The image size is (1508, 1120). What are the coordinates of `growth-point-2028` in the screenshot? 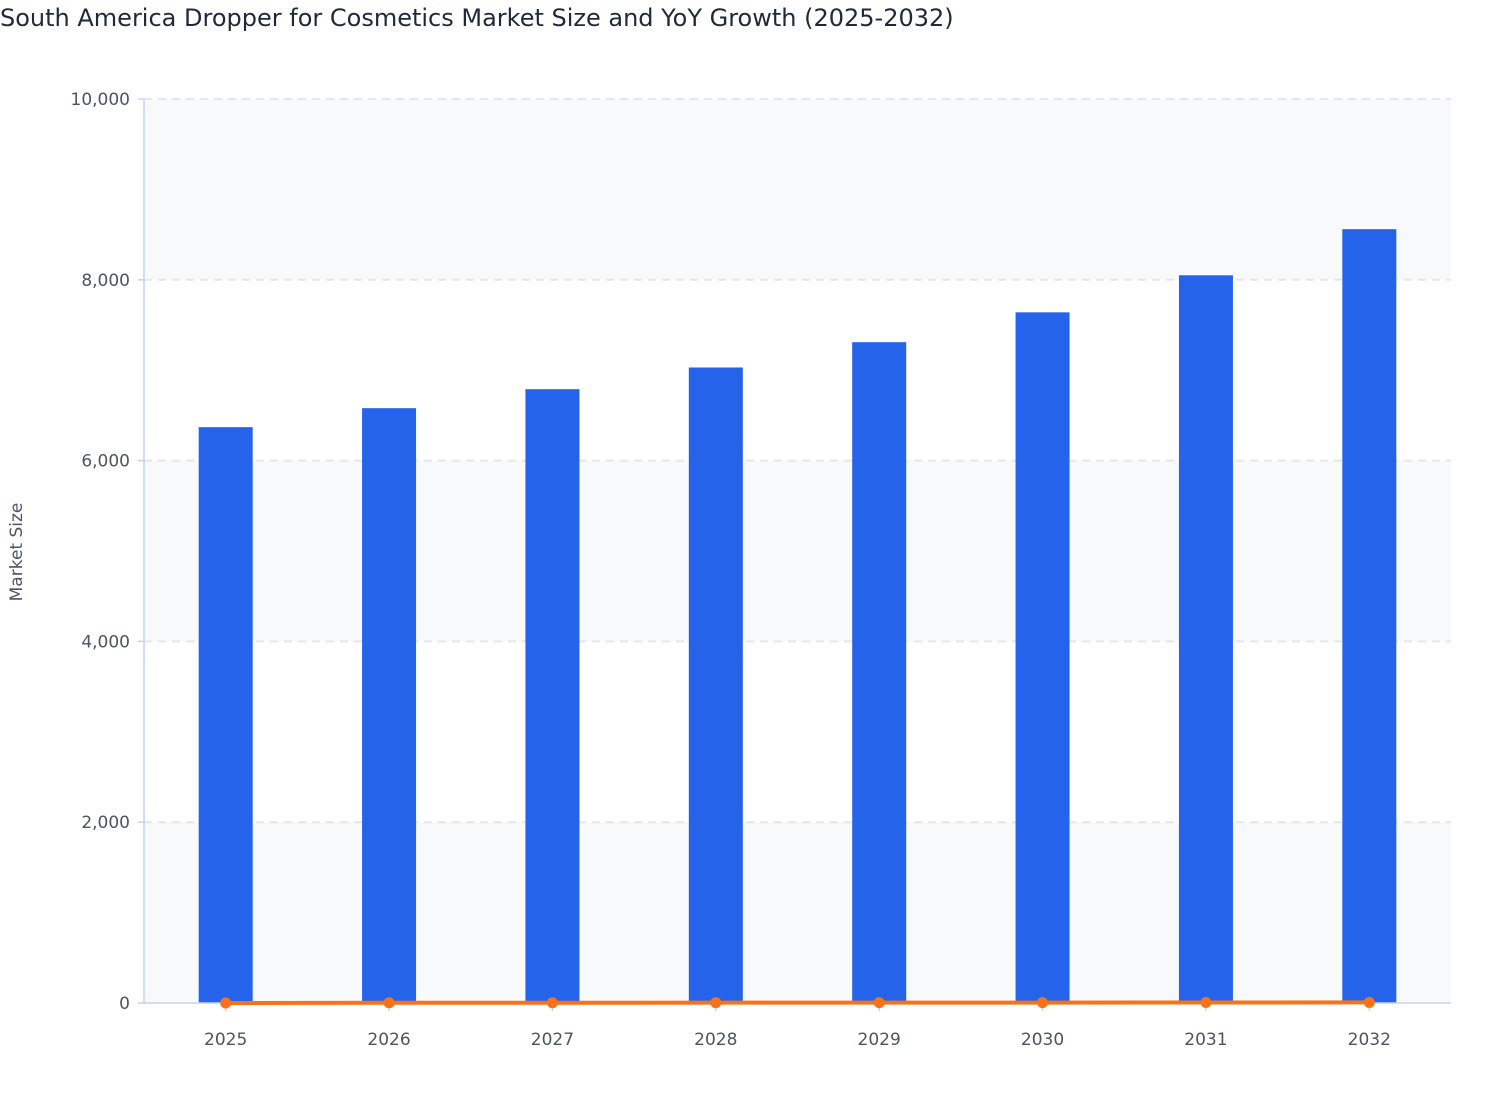 It's located at (716, 1003).